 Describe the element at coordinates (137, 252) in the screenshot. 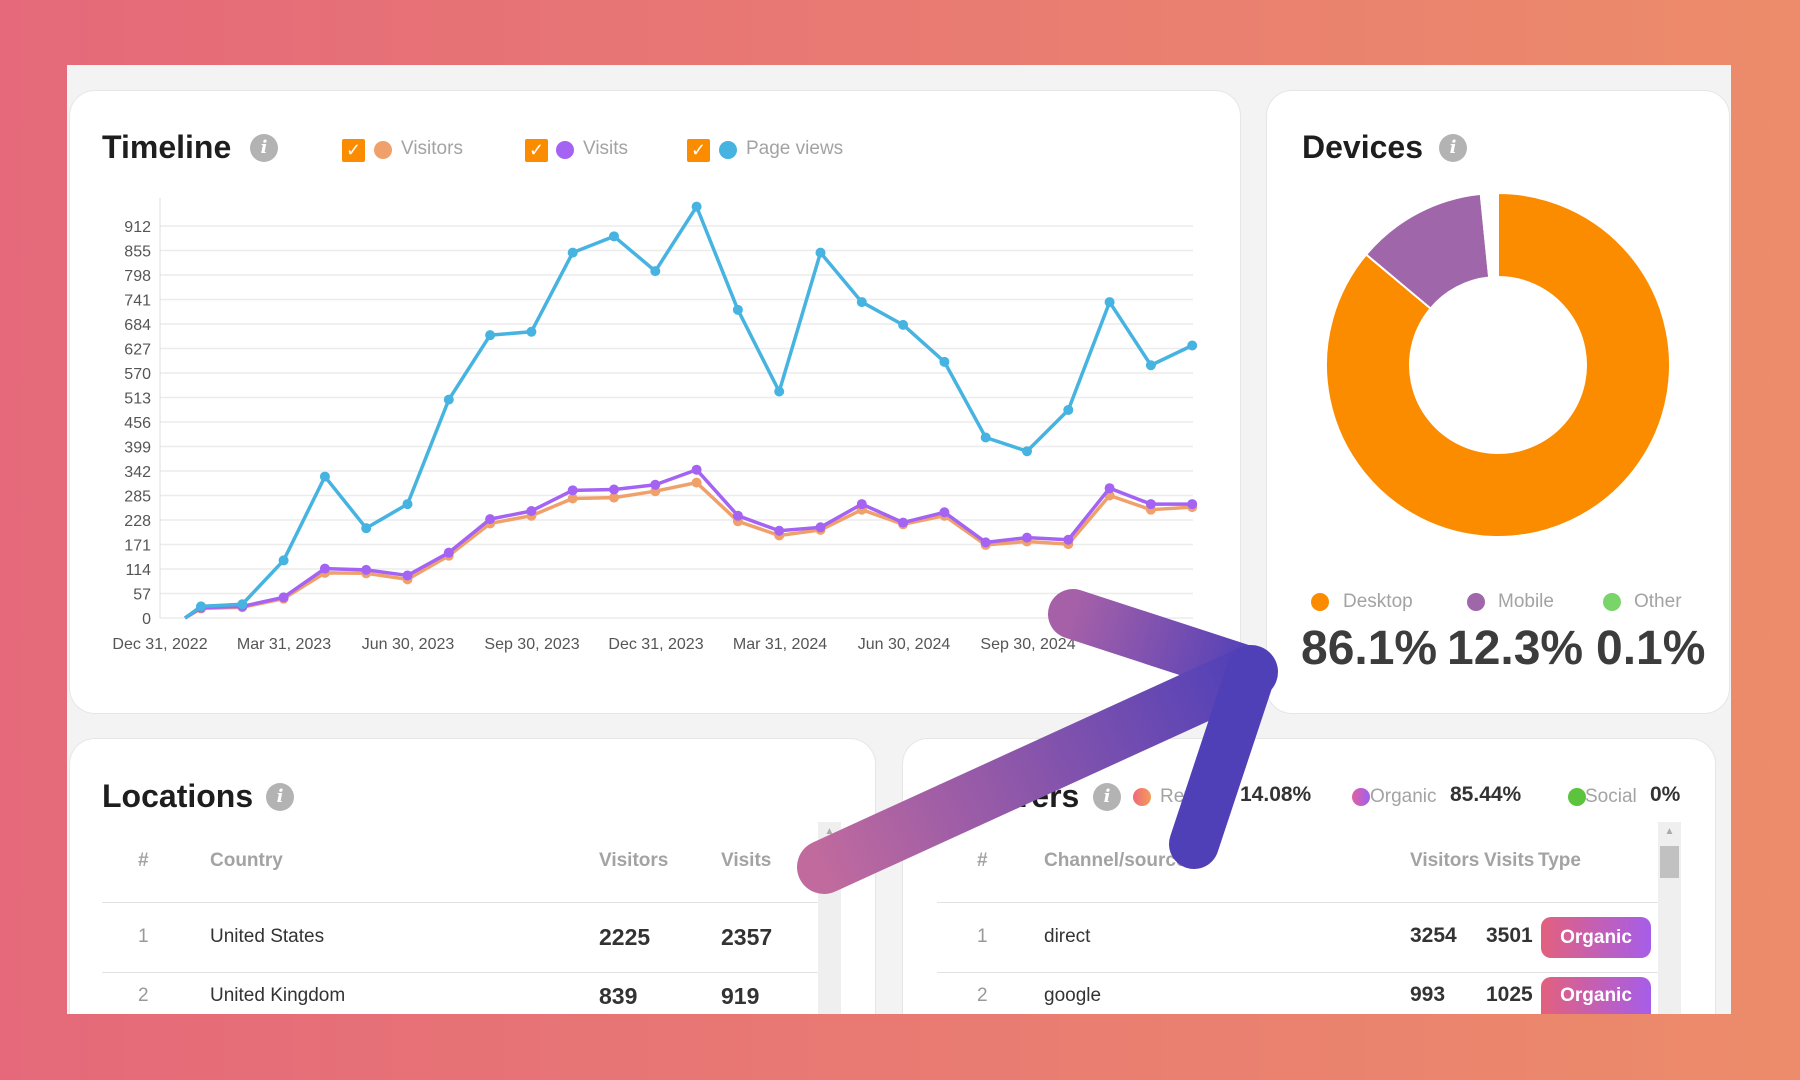

I see `y-tick-label: 855` at that location.